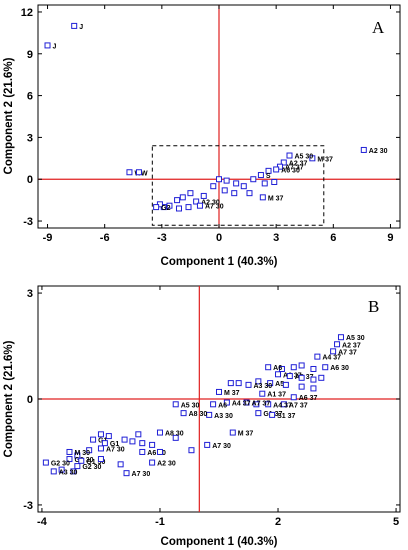 The width and height of the screenshot is (408, 550). Describe the element at coordinates (278, 522) in the screenshot. I see `x-tick-label: 2` at that location.